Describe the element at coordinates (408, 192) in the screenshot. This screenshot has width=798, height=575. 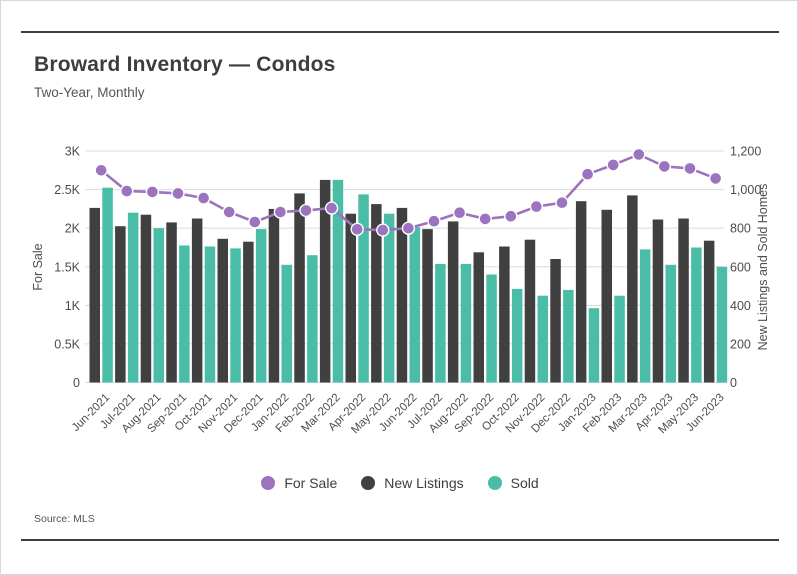
I see `for-sale-markers` at that location.